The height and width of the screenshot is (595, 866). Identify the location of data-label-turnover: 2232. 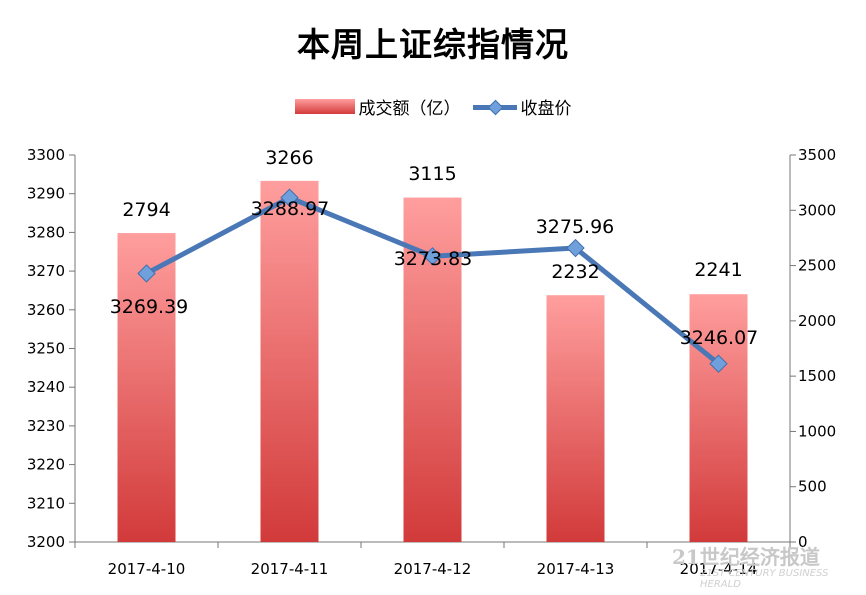
(575, 272).